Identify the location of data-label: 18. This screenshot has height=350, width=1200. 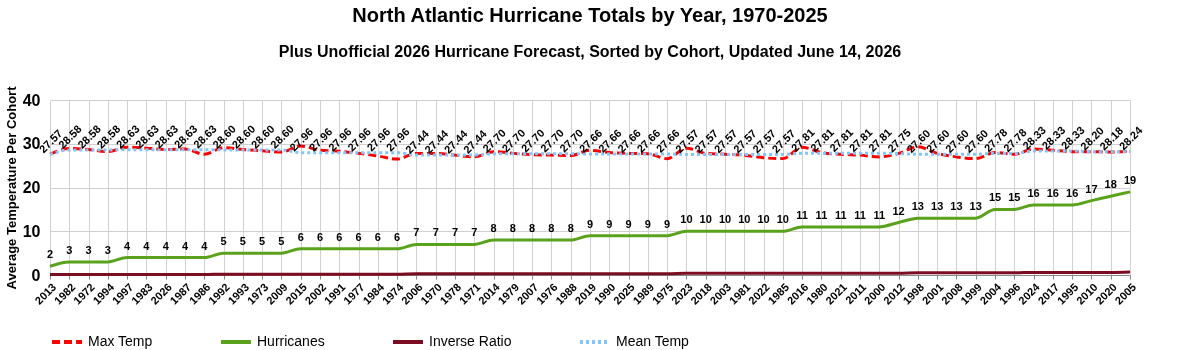
(1110, 184).